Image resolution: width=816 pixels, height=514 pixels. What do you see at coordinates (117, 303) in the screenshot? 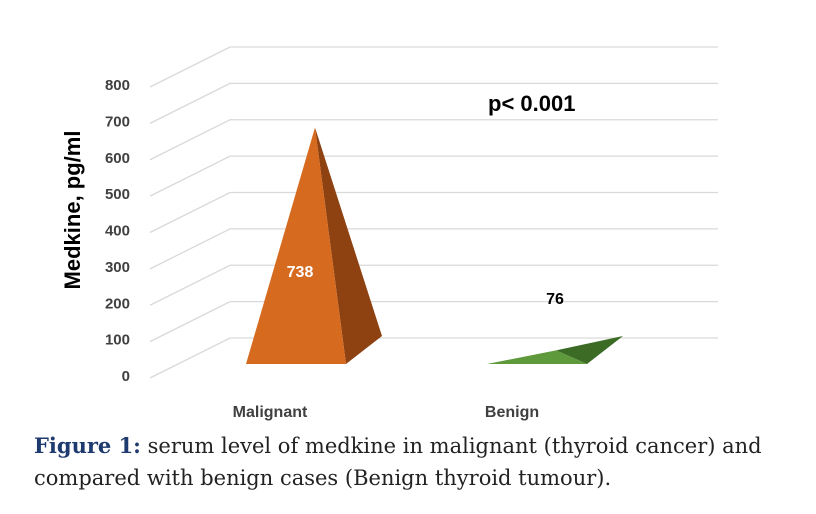
I see `y-tick-label: 200` at bounding box center [117, 303].